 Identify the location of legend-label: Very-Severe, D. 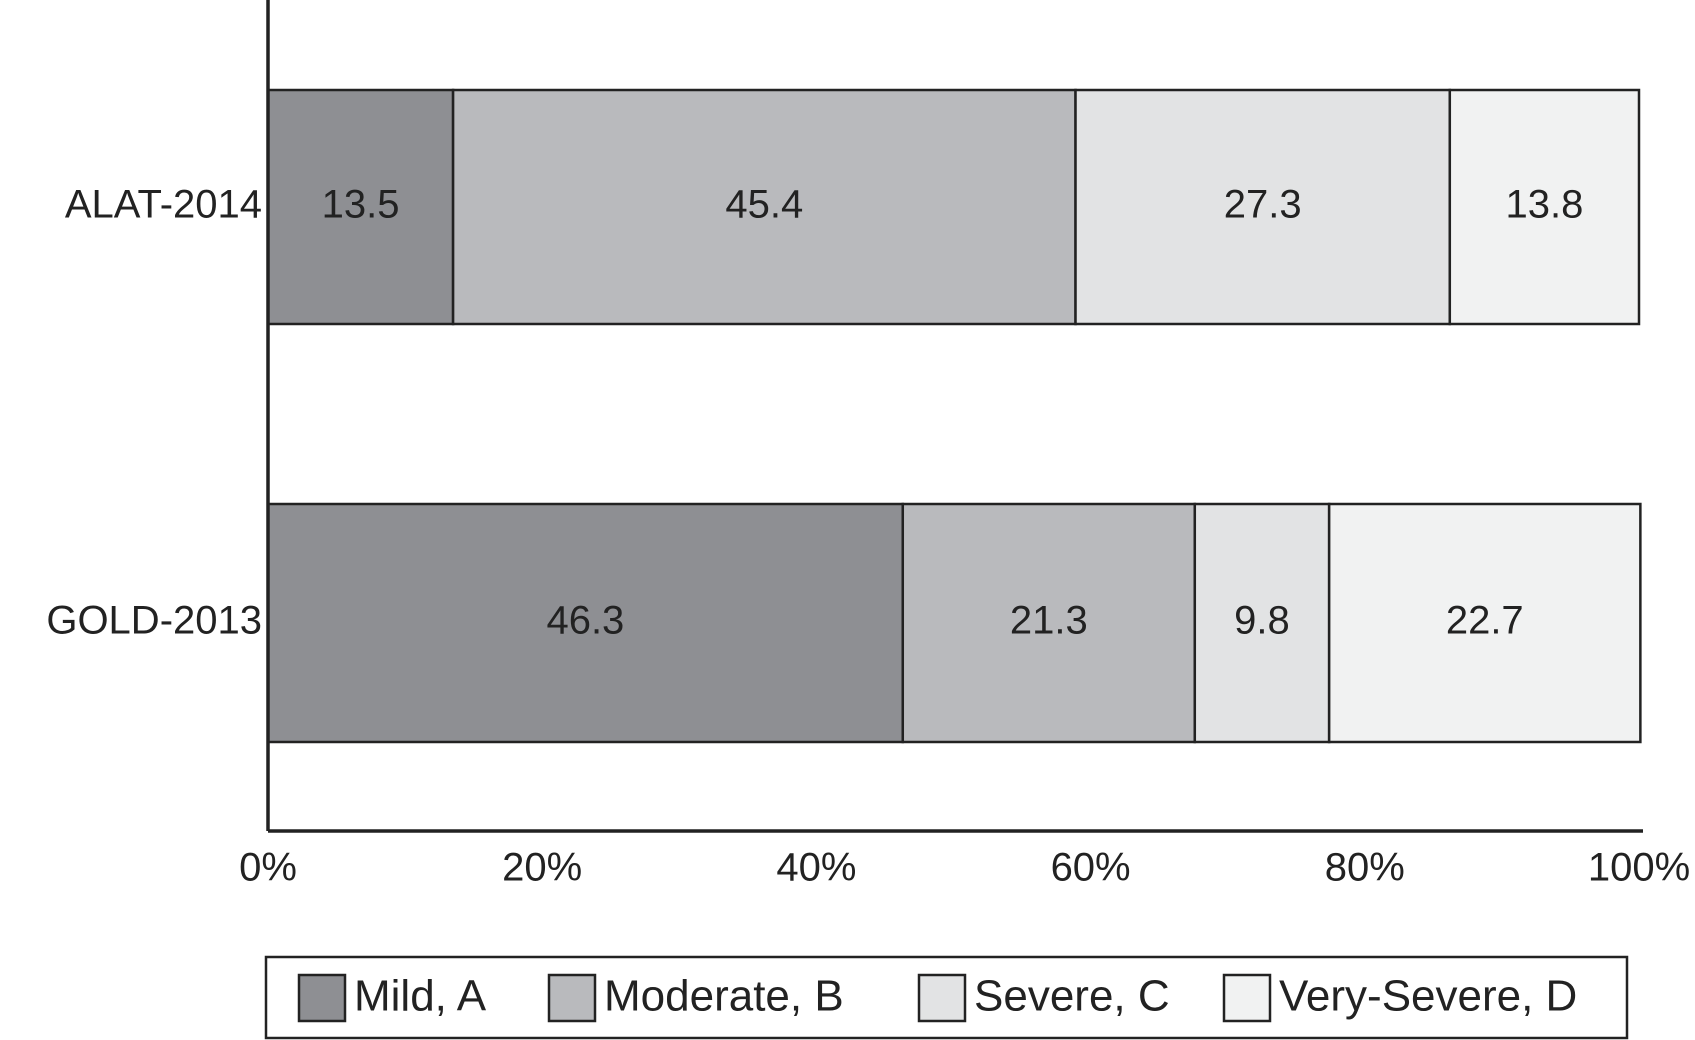
(1428, 996).